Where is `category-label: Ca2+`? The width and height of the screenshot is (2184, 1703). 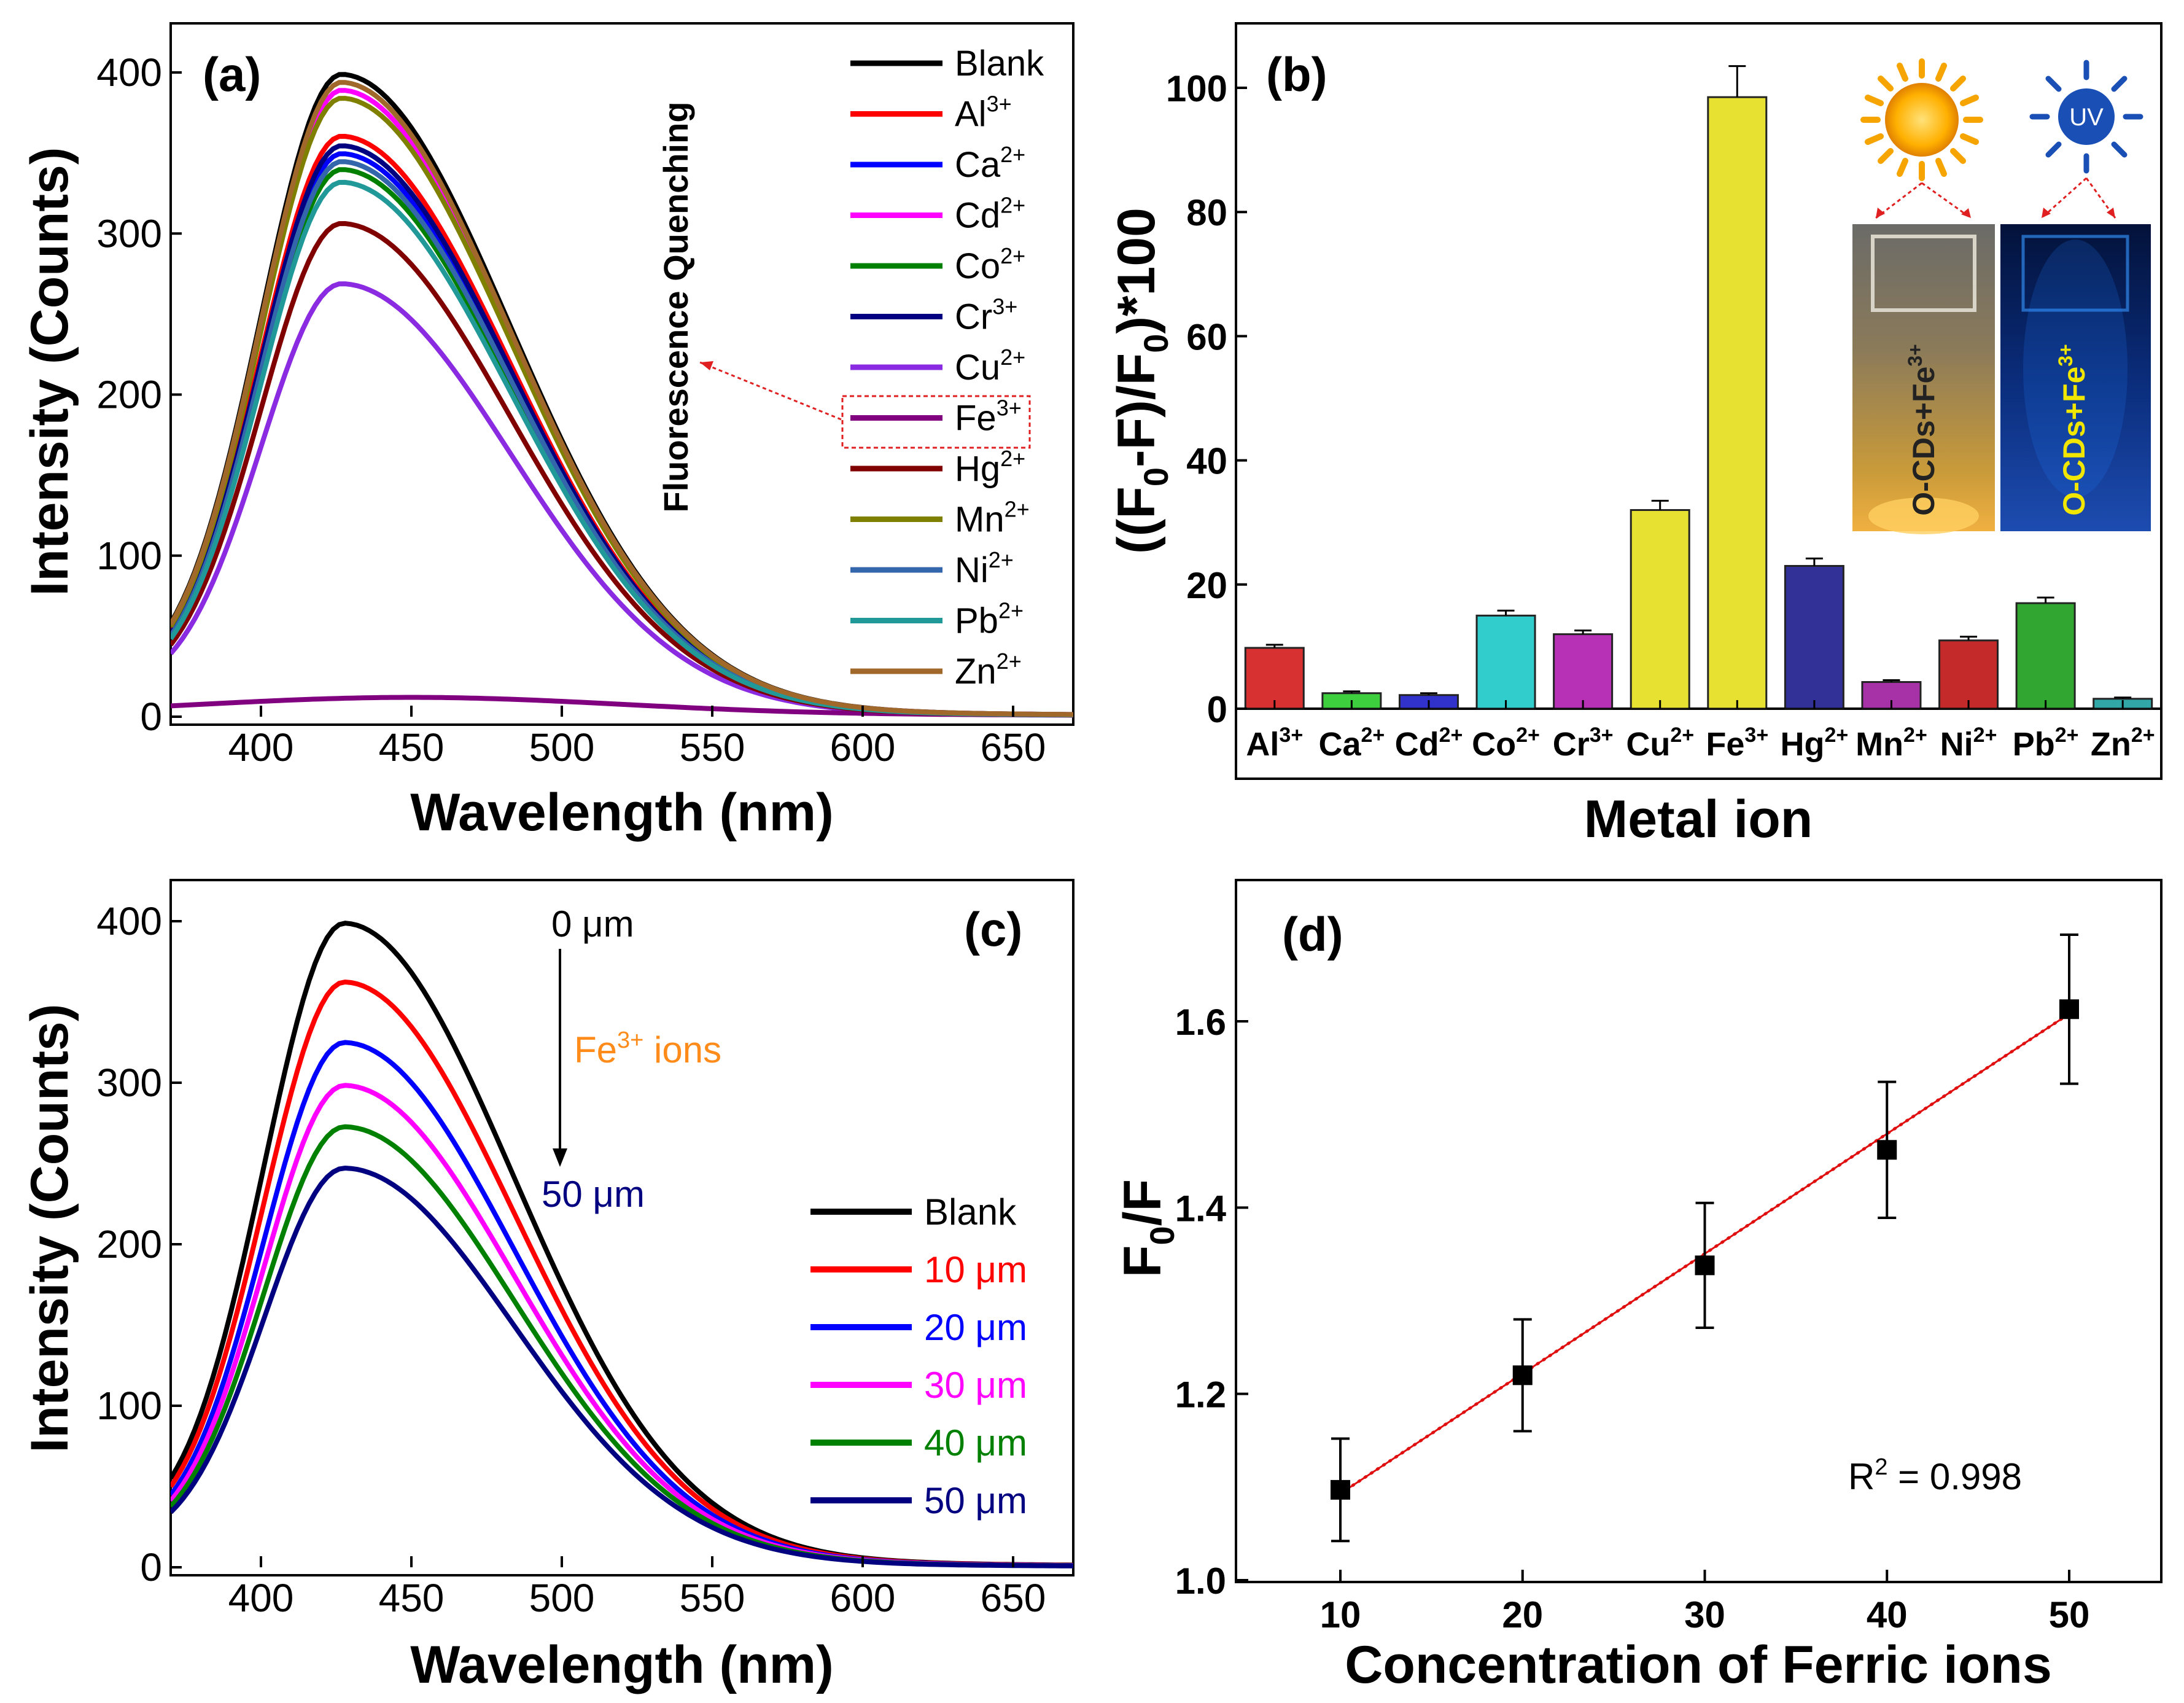 category-label: Ca2+ is located at coordinates (1351, 743).